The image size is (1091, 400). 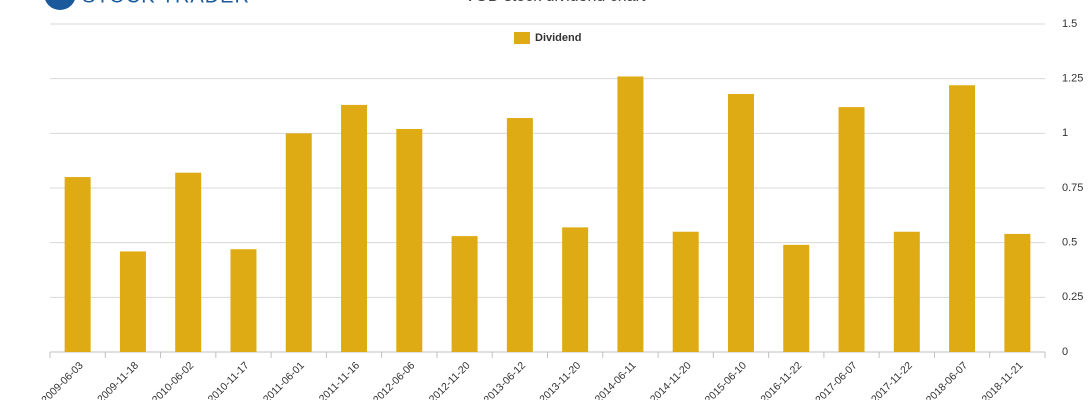 What do you see at coordinates (166, 3) in the screenshot?
I see `logo-text: STOCK TRADER` at bounding box center [166, 3].